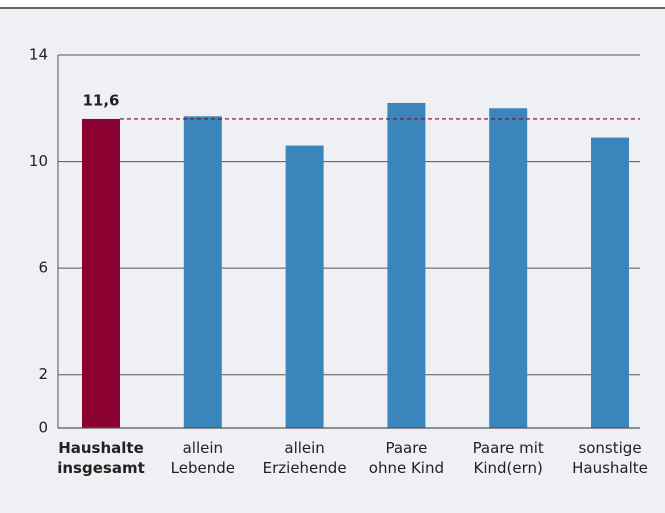  I want to click on y-tick-label: 2, so click(43, 374).